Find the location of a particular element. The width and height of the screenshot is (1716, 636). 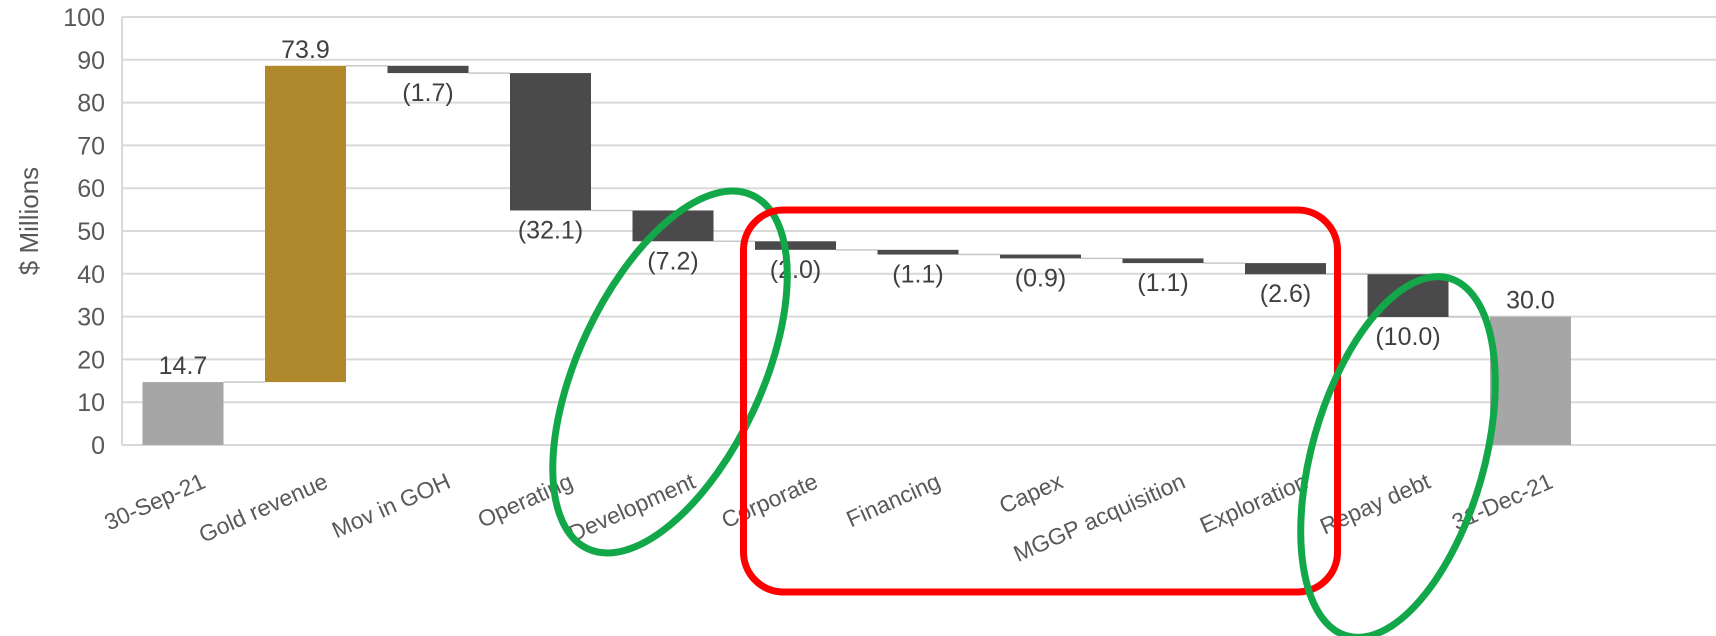

y-tick-label: 40 is located at coordinates (91, 275).